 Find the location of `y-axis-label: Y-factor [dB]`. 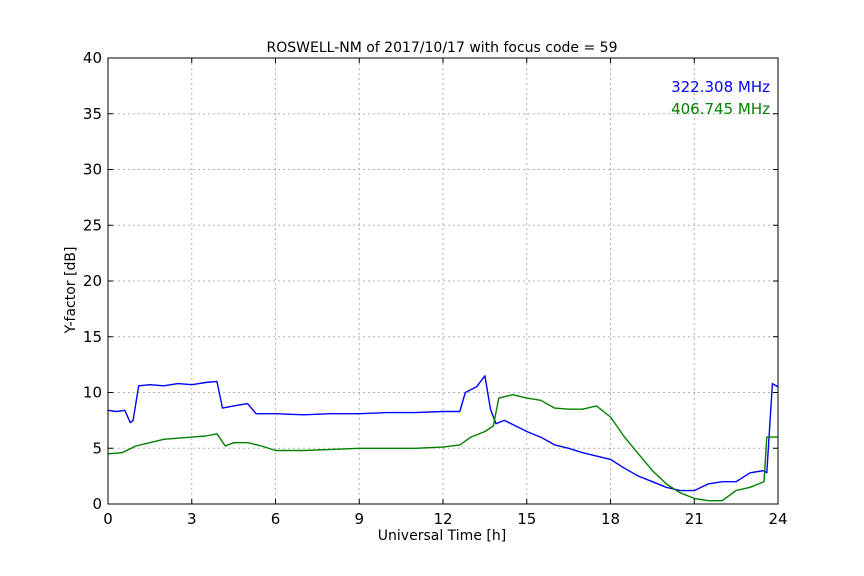

y-axis-label: Y-factor [dB] is located at coordinates (71, 291).